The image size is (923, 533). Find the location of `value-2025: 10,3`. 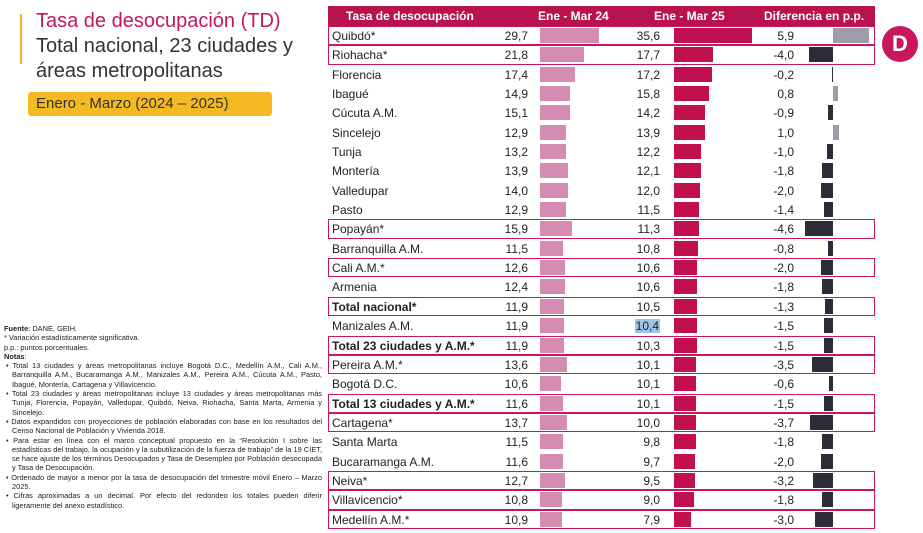

value-2025: 10,3 is located at coordinates (648, 345).